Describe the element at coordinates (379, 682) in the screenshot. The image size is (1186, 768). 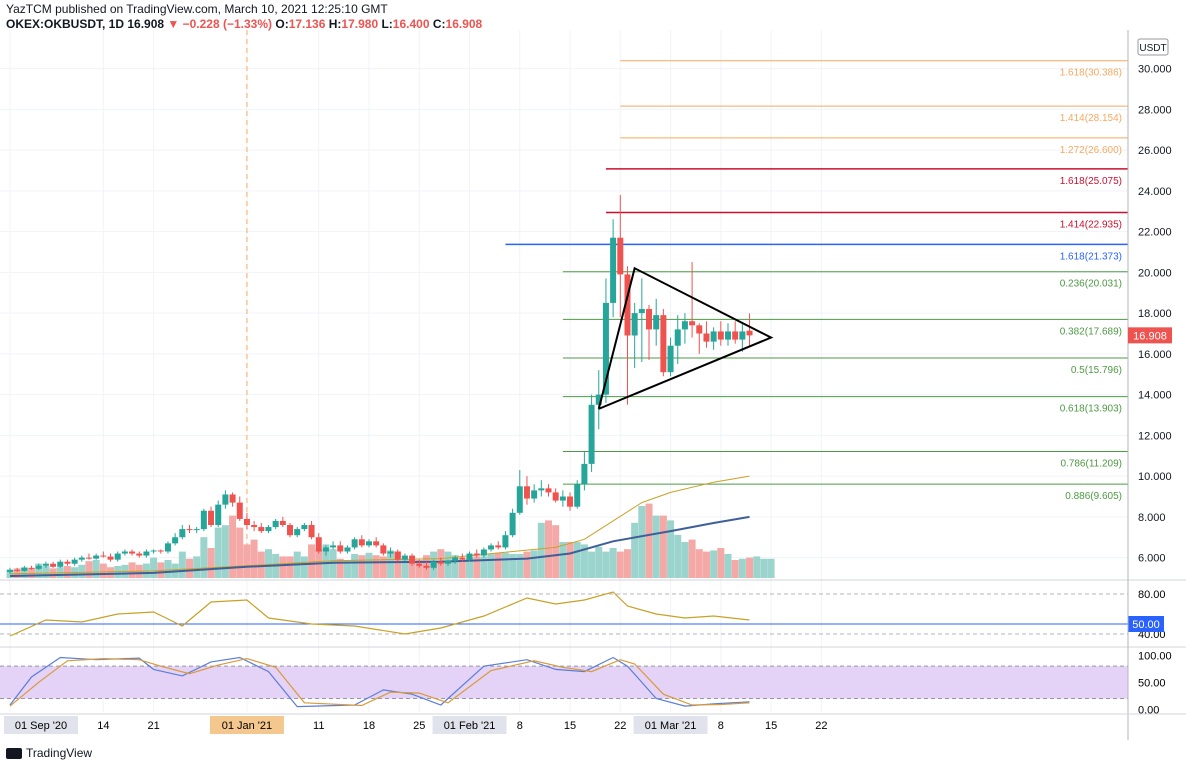
I see `stoch-k-line` at that location.